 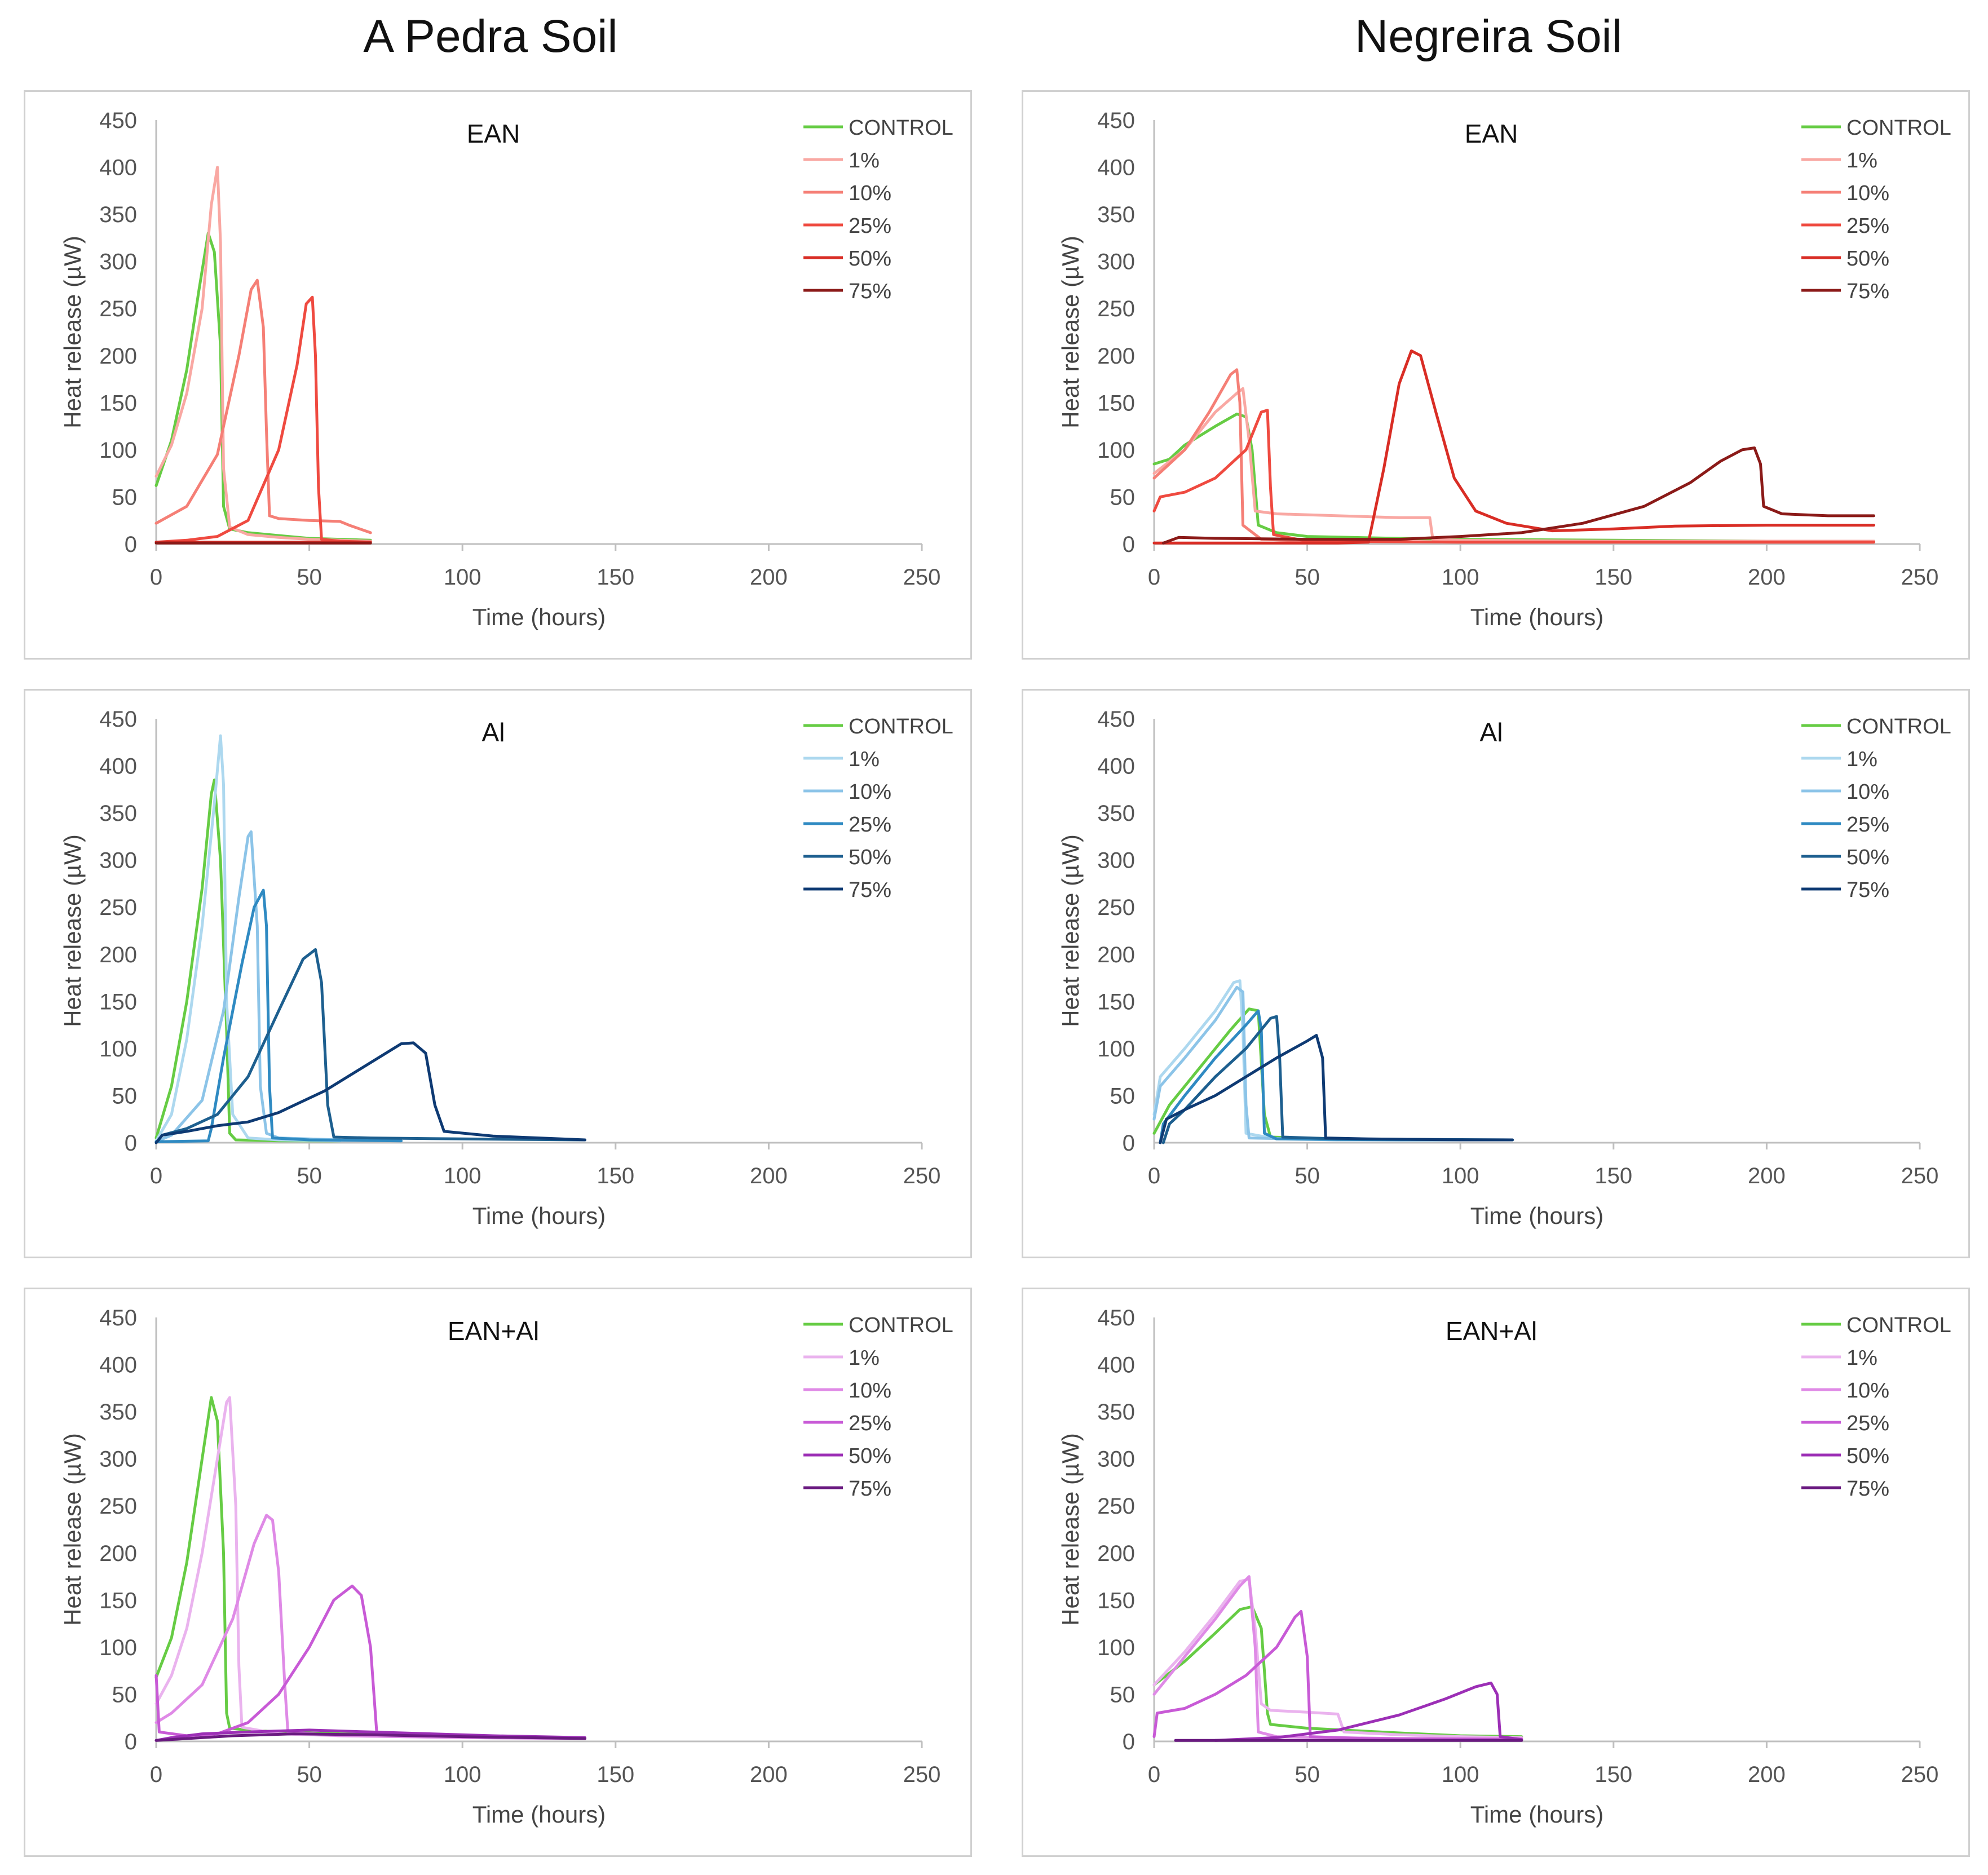 What do you see at coordinates (490, 36) in the screenshot?
I see `column-title-a-pedra: A Pedra Soil` at bounding box center [490, 36].